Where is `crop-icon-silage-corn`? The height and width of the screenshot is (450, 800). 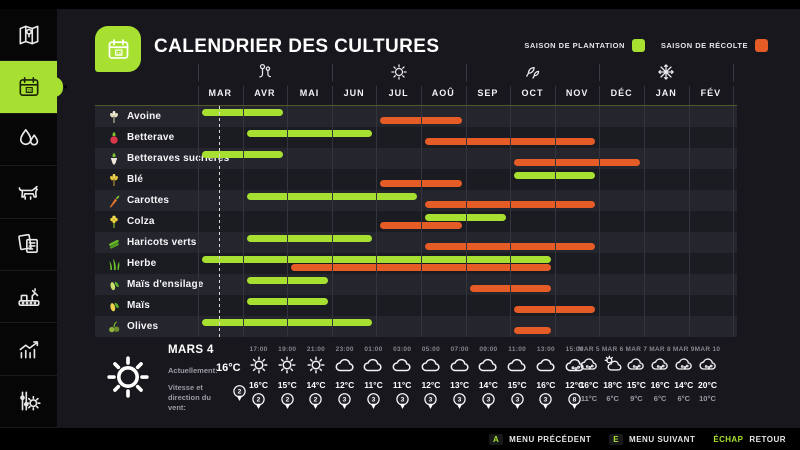 crop-icon-silage-corn is located at coordinates (114, 285).